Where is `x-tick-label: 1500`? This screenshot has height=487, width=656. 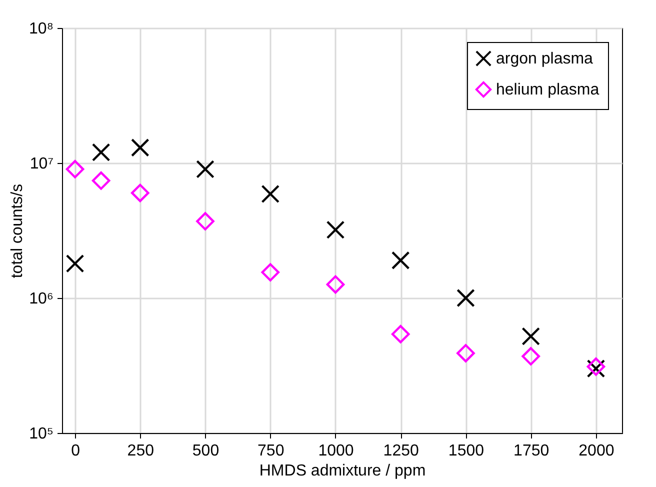 x-tick-label: 1500 is located at coordinates (466, 451).